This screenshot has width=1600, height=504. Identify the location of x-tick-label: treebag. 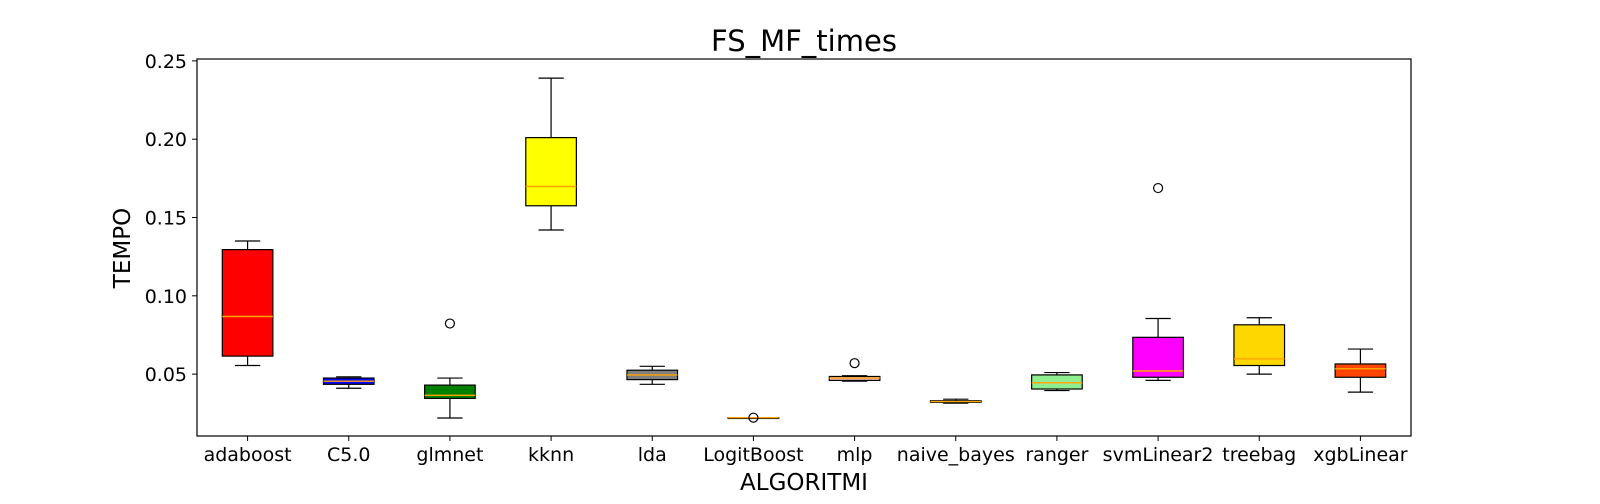
(1259, 455).